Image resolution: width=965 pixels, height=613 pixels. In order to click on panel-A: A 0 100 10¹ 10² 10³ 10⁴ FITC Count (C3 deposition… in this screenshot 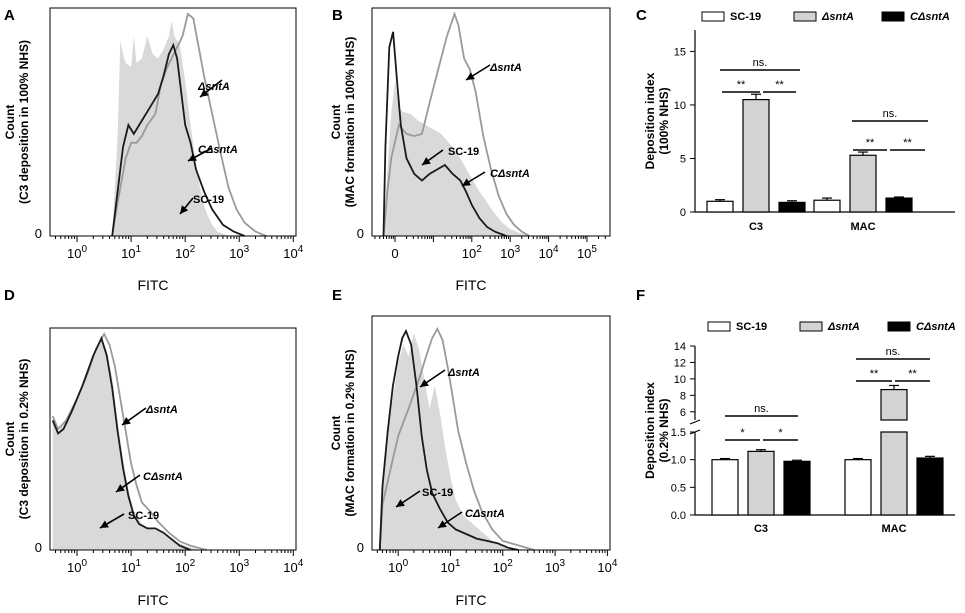, I will do `click(153, 150)`.